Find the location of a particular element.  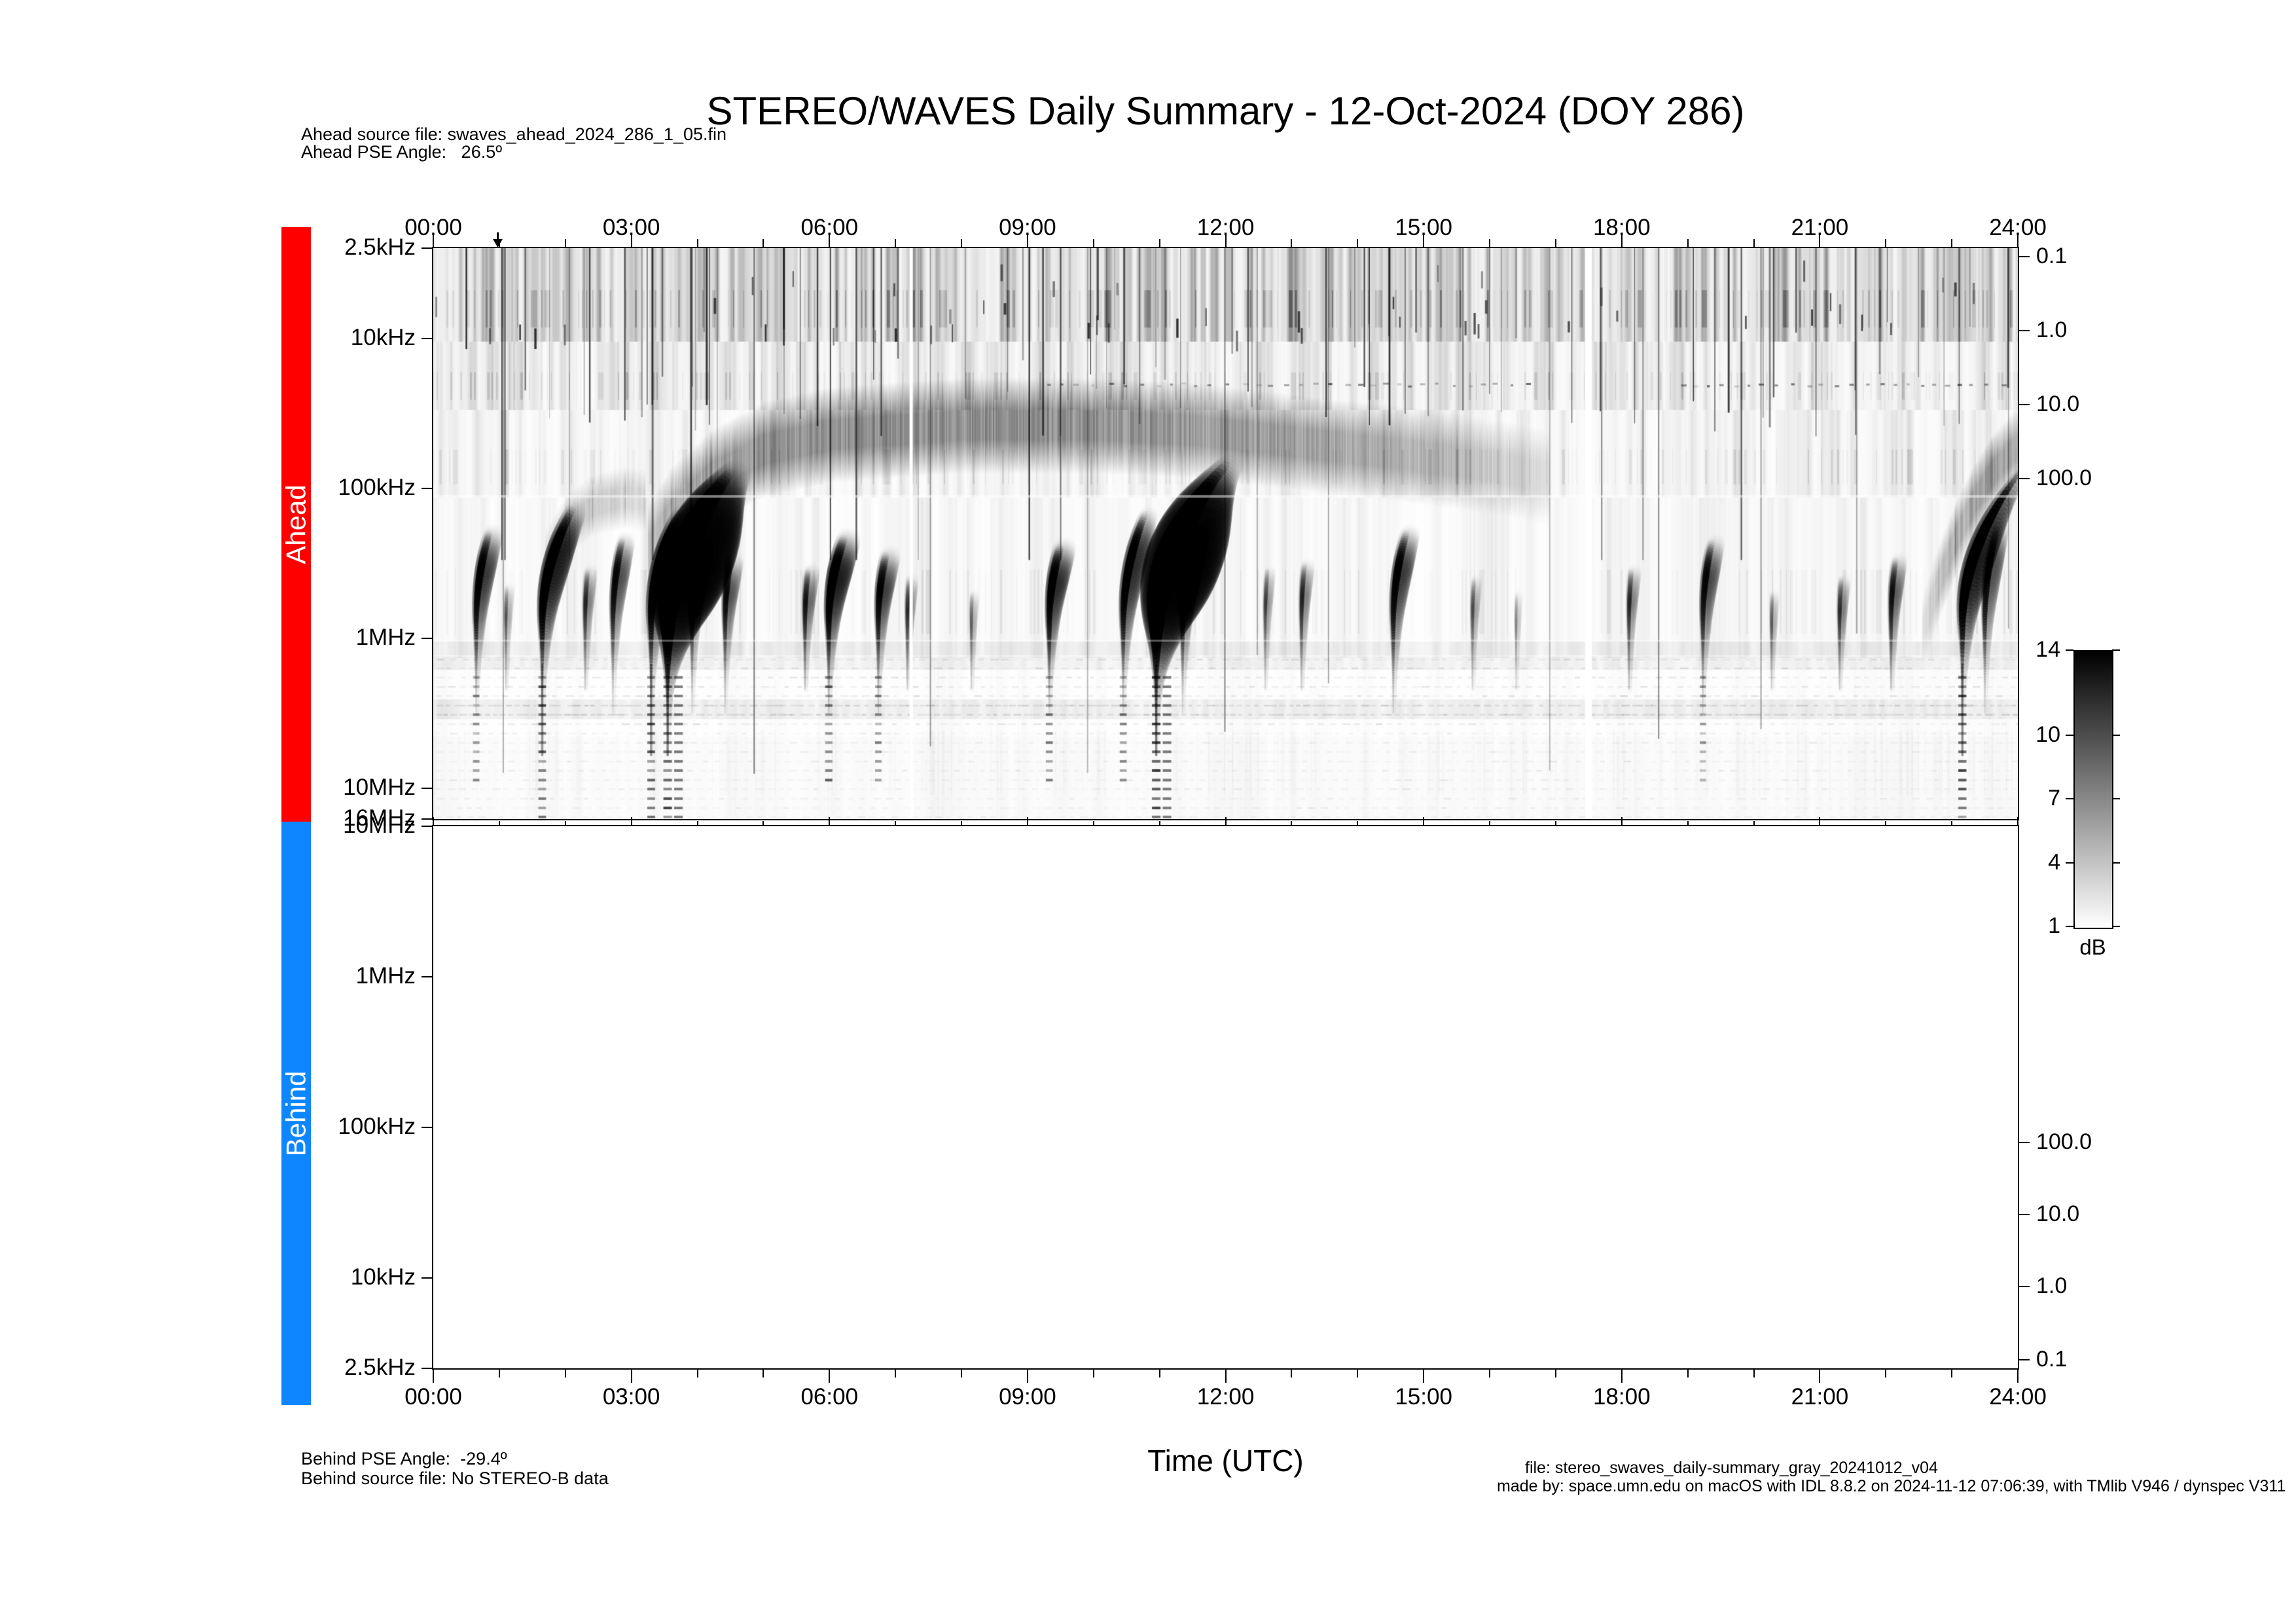

colorbar-label: 4 is located at coordinates (2054, 862).